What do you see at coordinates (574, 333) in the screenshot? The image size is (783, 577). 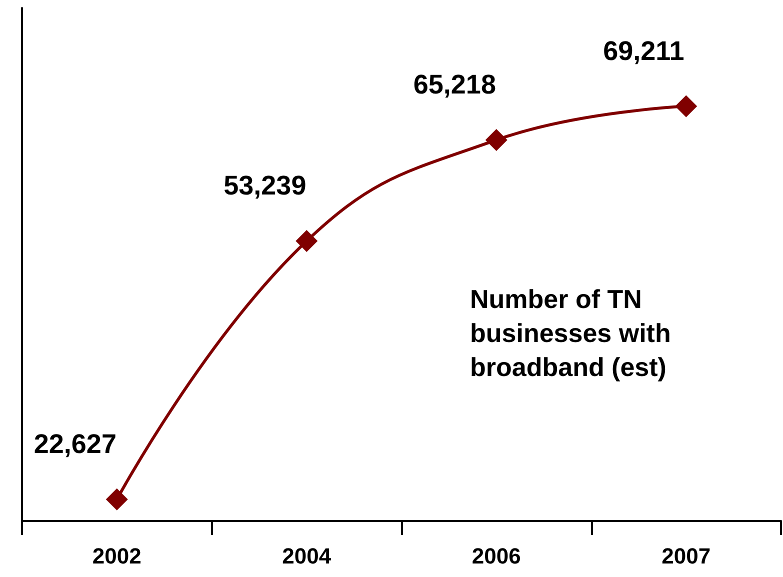 I see `annotation: Number of TN businesses with broadband (est)` at bounding box center [574, 333].